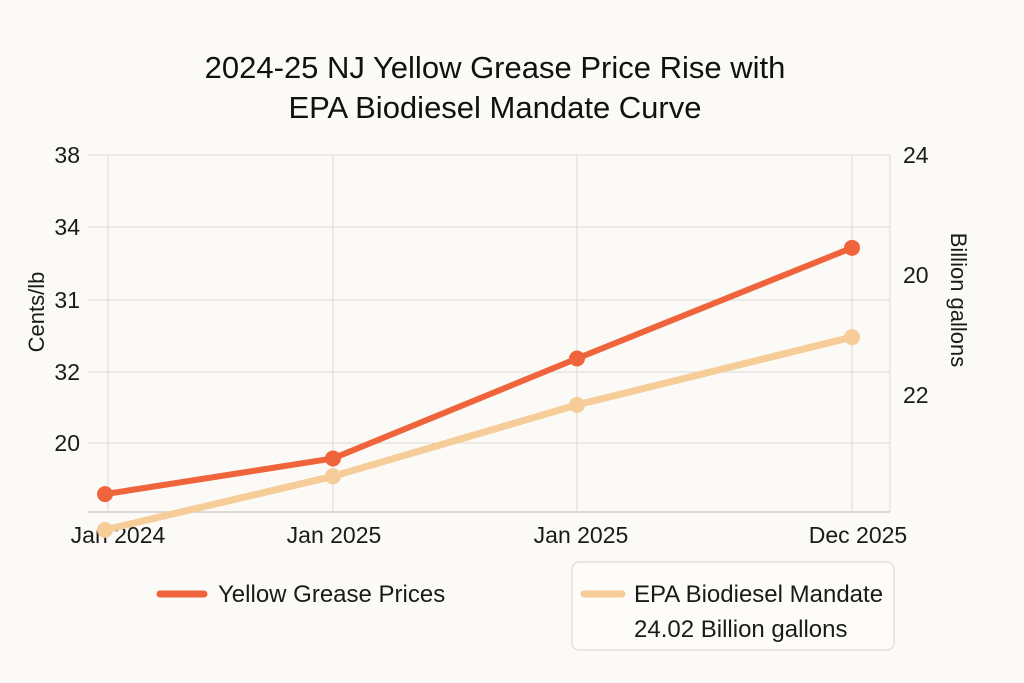 This screenshot has width=1024, height=683. I want to click on left-tick-label: 38, so click(67, 155).